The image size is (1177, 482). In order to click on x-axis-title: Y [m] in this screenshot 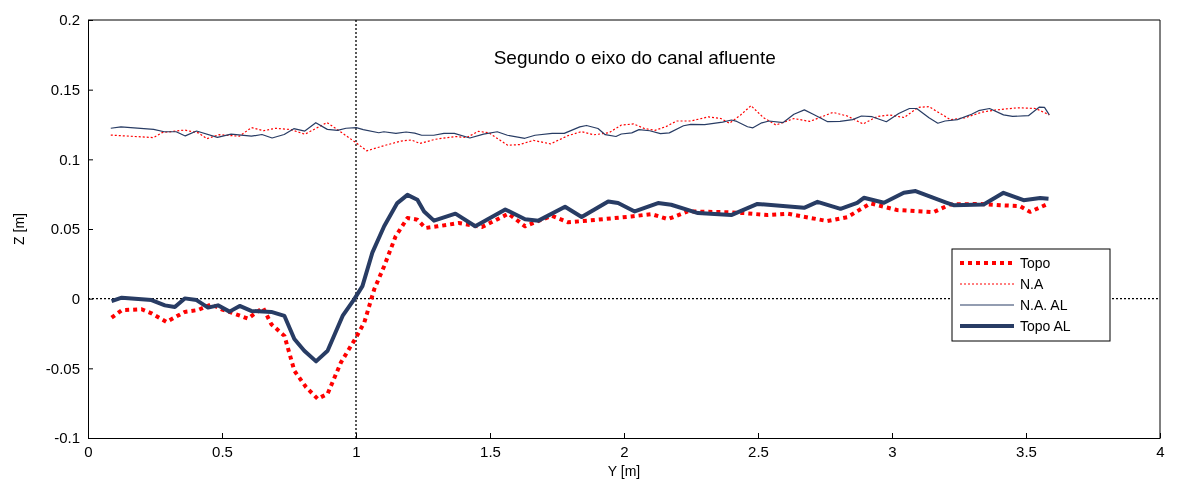, I will do `click(624, 471)`.